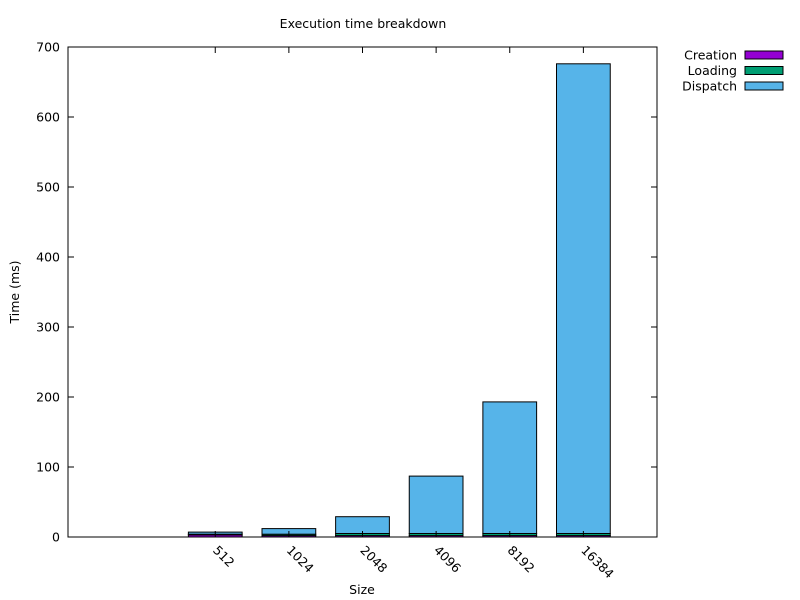 The height and width of the screenshot is (600, 800). I want to click on x-tick-label: 2048, so click(373, 559).